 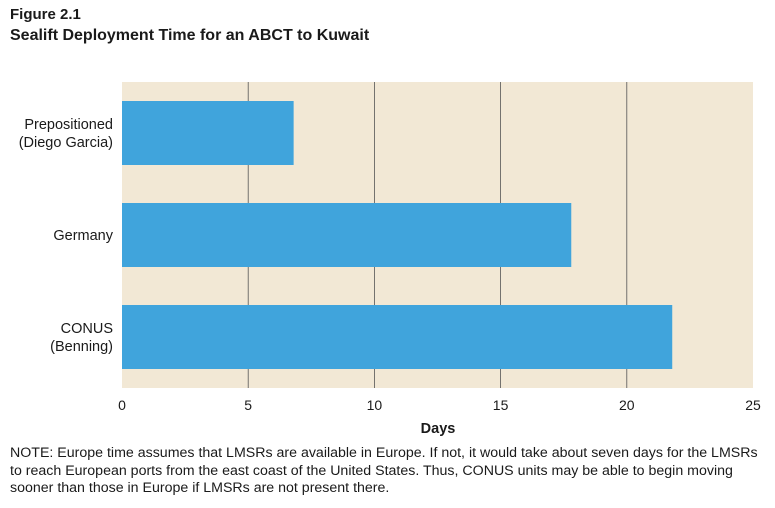 What do you see at coordinates (87, 329) in the screenshot?
I see `category-label: CONUS` at bounding box center [87, 329].